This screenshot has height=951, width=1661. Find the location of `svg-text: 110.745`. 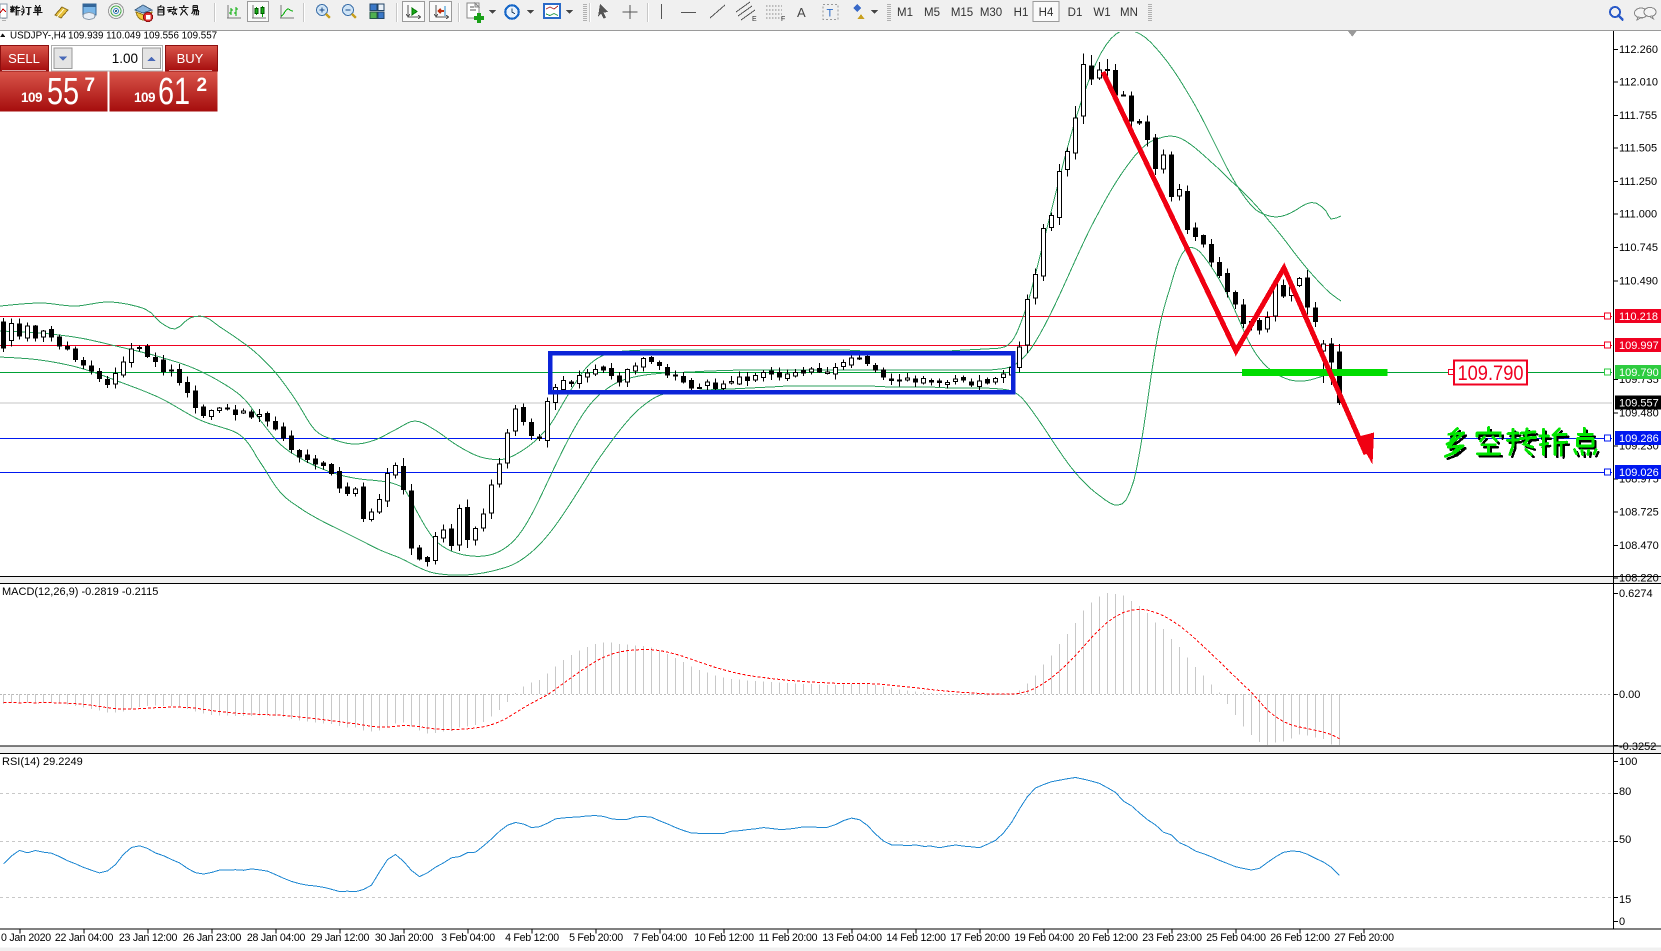

svg-text: 110.745 is located at coordinates (1638, 248).